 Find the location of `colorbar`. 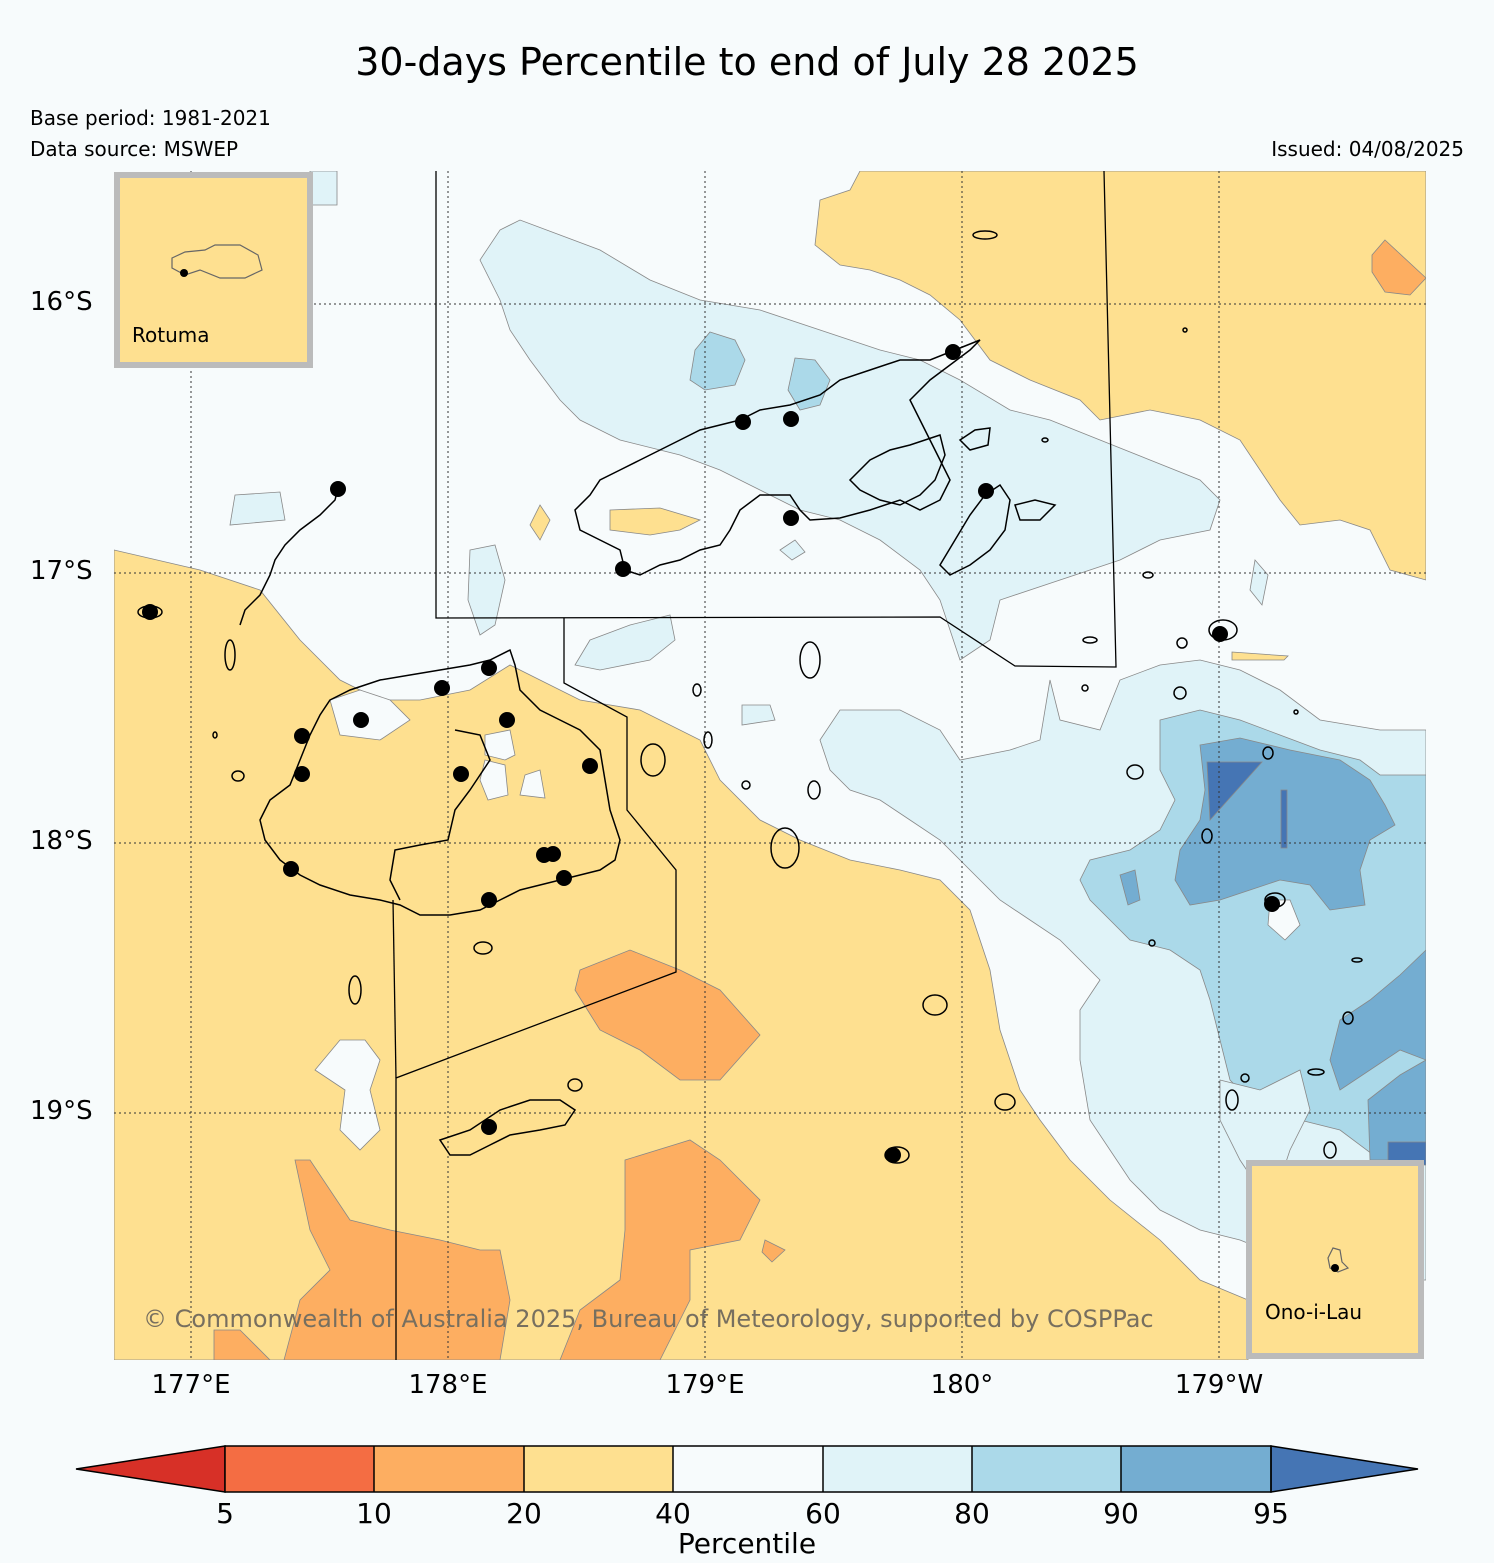

colorbar is located at coordinates (747, 1469).